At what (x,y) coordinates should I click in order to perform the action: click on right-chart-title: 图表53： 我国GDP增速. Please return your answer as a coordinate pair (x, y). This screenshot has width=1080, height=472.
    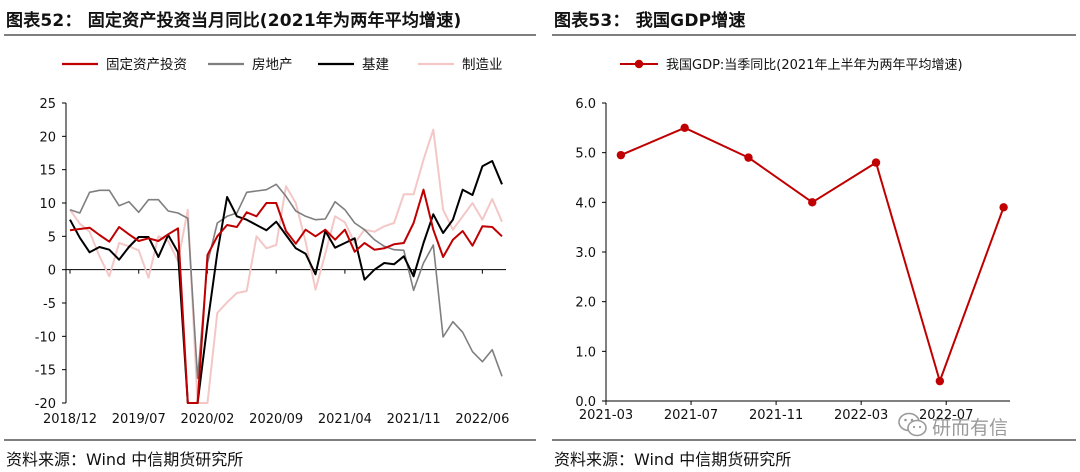
    Looking at the image, I should click on (650, 21).